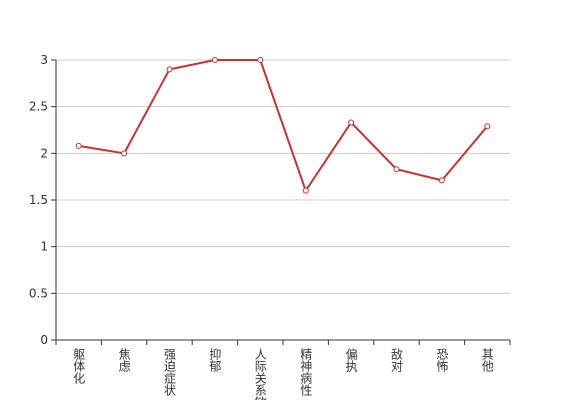 Image resolution: width=567 pixels, height=400 pixels. I want to click on y-tick-label: 2.5, so click(38, 107).